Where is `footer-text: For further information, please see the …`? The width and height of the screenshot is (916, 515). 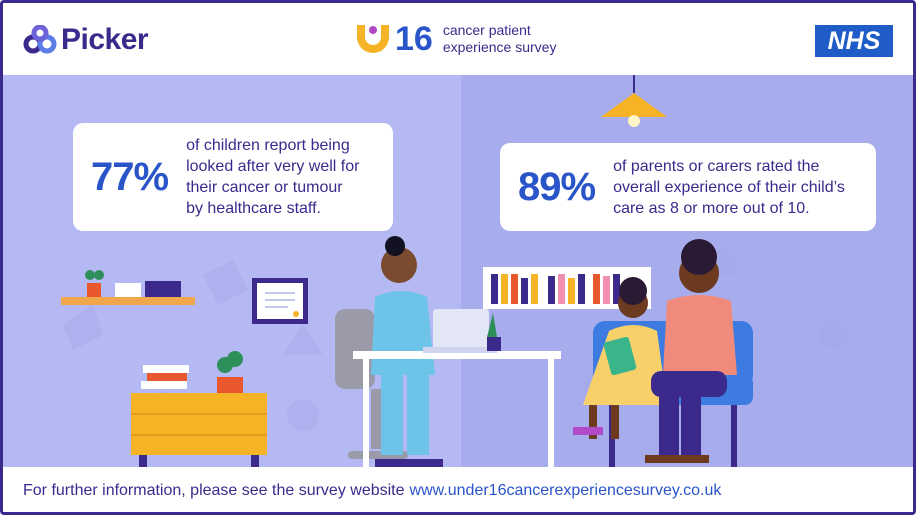
footer-text: For further information, please see the … is located at coordinates (214, 490).